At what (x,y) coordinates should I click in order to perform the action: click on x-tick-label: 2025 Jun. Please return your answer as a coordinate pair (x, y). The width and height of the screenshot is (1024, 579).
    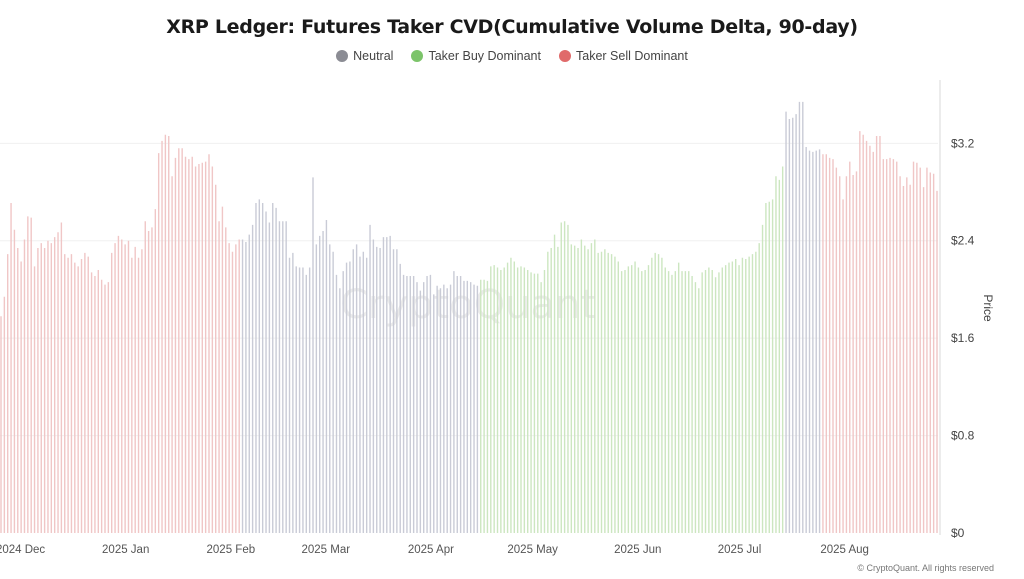
    Looking at the image, I should click on (637, 550).